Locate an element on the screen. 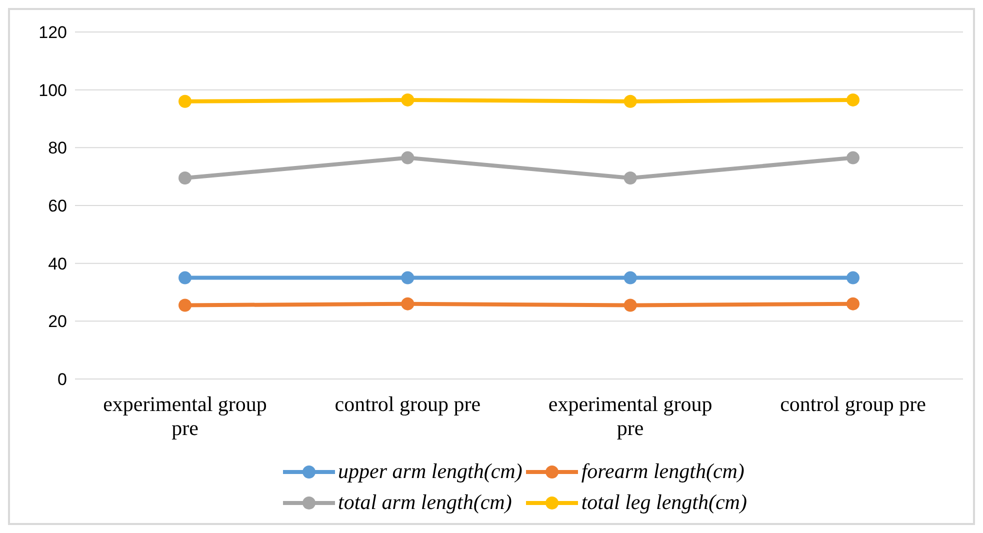 The height and width of the screenshot is (533, 983). y-tick-label: 120 is located at coordinates (52, 32).